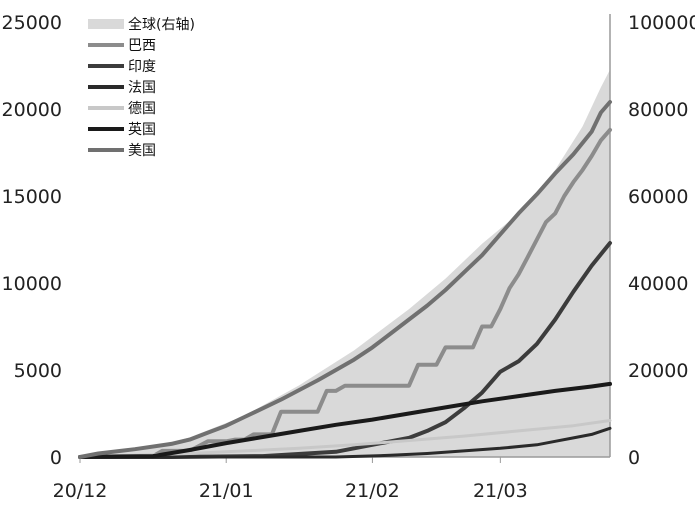 The image size is (695, 505). Describe the element at coordinates (142, 88) in the screenshot. I see `legend-label: 法国` at that location.